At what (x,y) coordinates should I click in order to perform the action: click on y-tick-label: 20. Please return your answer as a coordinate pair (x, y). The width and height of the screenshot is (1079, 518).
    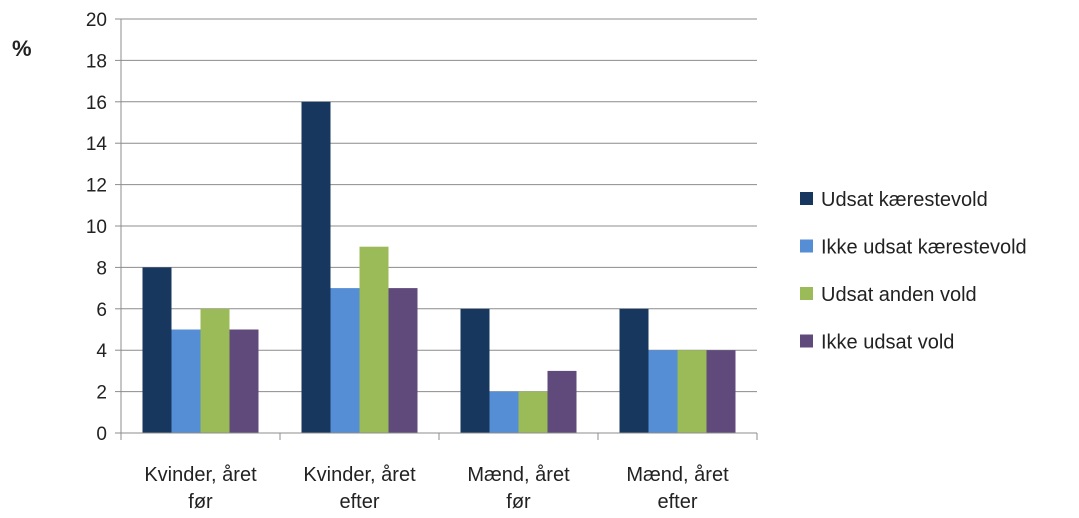
    Looking at the image, I should click on (96, 20).